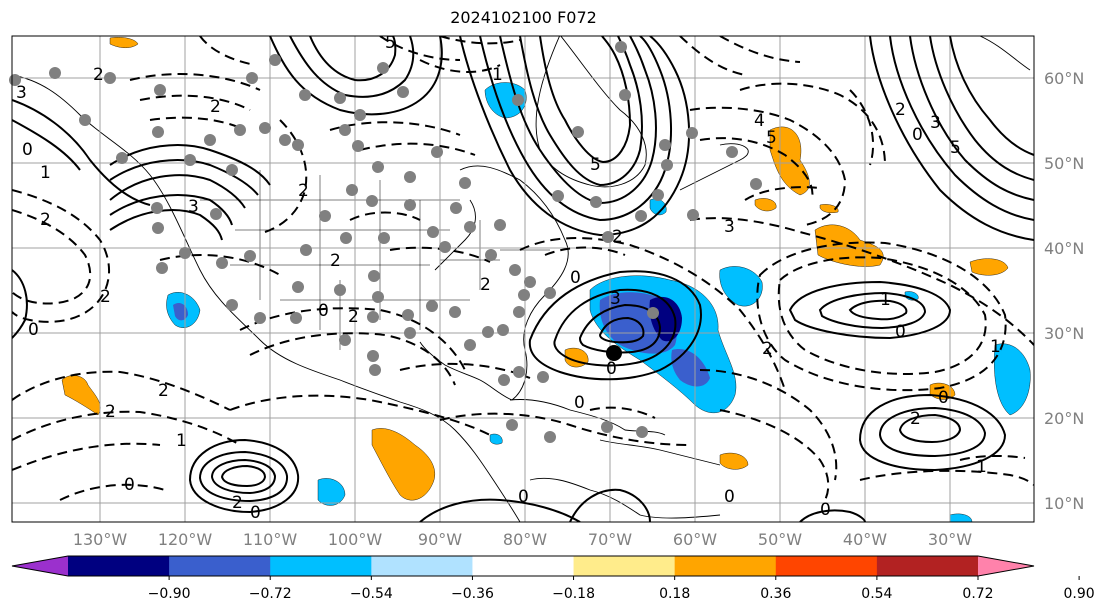 This screenshot has height=615, width=1105. Describe the element at coordinates (523, 17) in the screenshot. I see `map-title: 2024102100 F072` at that location.